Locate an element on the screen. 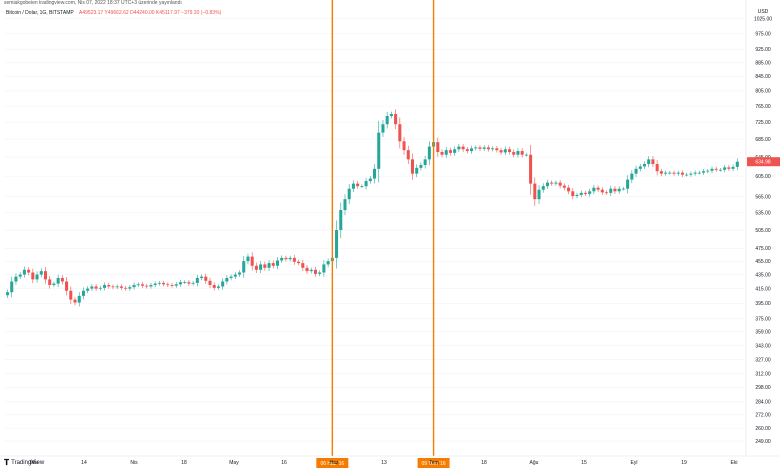 This screenshot has width=780, height=470. y-tick-label: 359.00 is located at coordinates (763, 333).